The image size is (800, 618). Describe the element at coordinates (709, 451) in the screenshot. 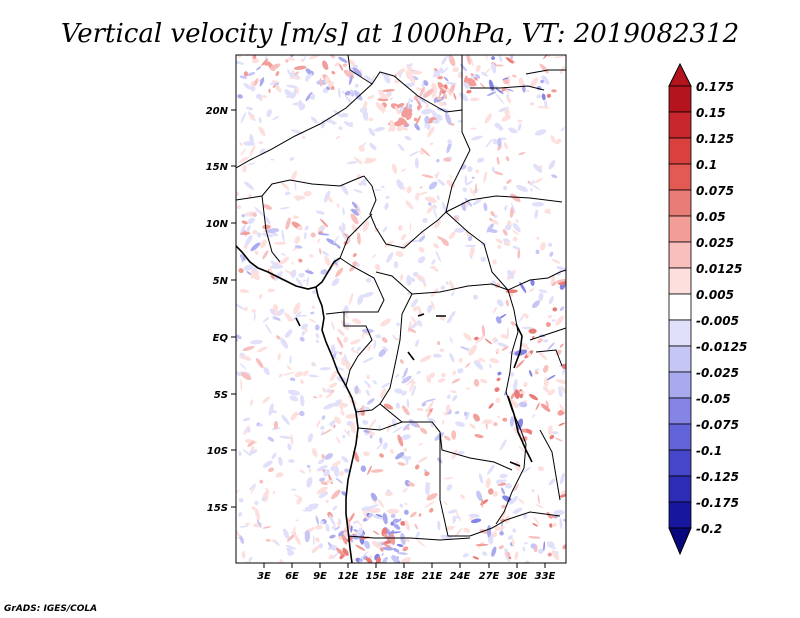

I see `colorbar-label: -0.1` at that location.